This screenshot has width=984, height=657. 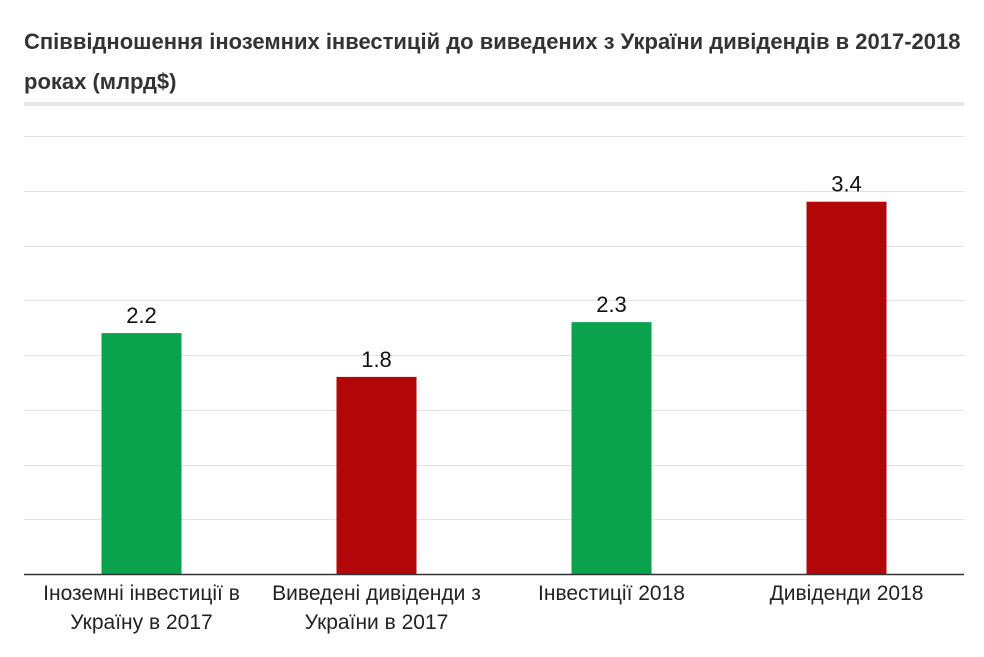 I want to click on x-tick-label: Іноземні інвестиції в Україну в 2017, so click(x=141, y=608).